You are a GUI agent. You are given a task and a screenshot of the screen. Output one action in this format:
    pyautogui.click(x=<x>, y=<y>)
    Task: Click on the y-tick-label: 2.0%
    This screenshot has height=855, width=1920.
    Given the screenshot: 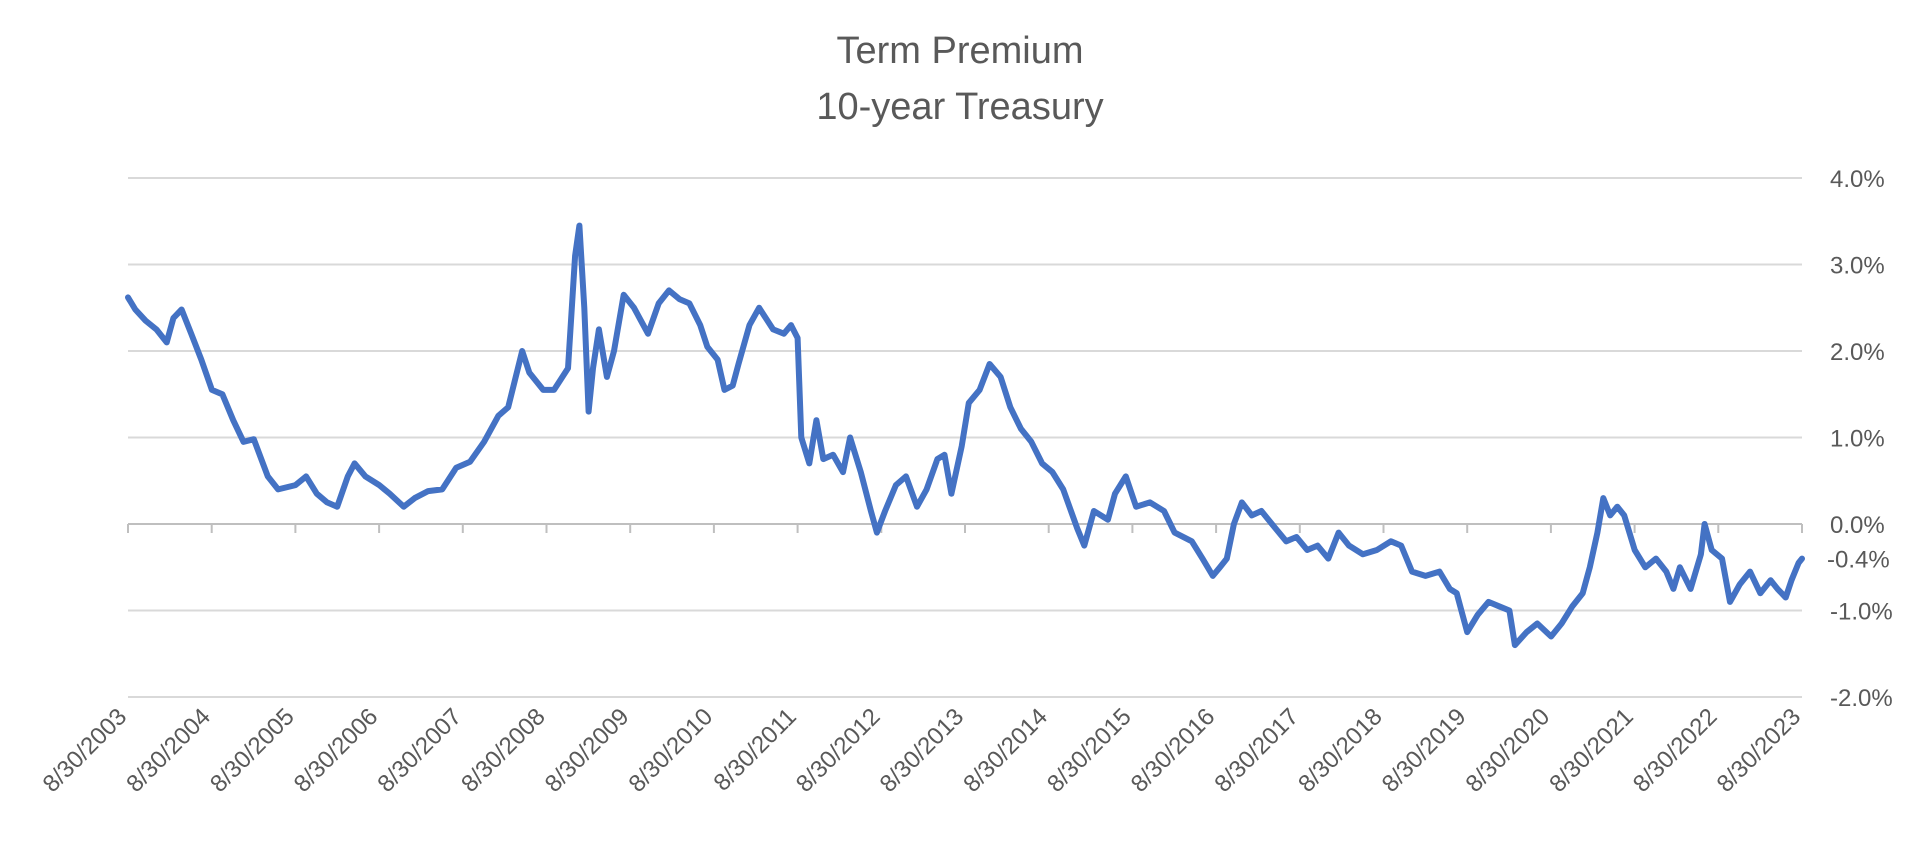 What is the action you would take?
    pyautogui.click(x=1857, y=352)
    